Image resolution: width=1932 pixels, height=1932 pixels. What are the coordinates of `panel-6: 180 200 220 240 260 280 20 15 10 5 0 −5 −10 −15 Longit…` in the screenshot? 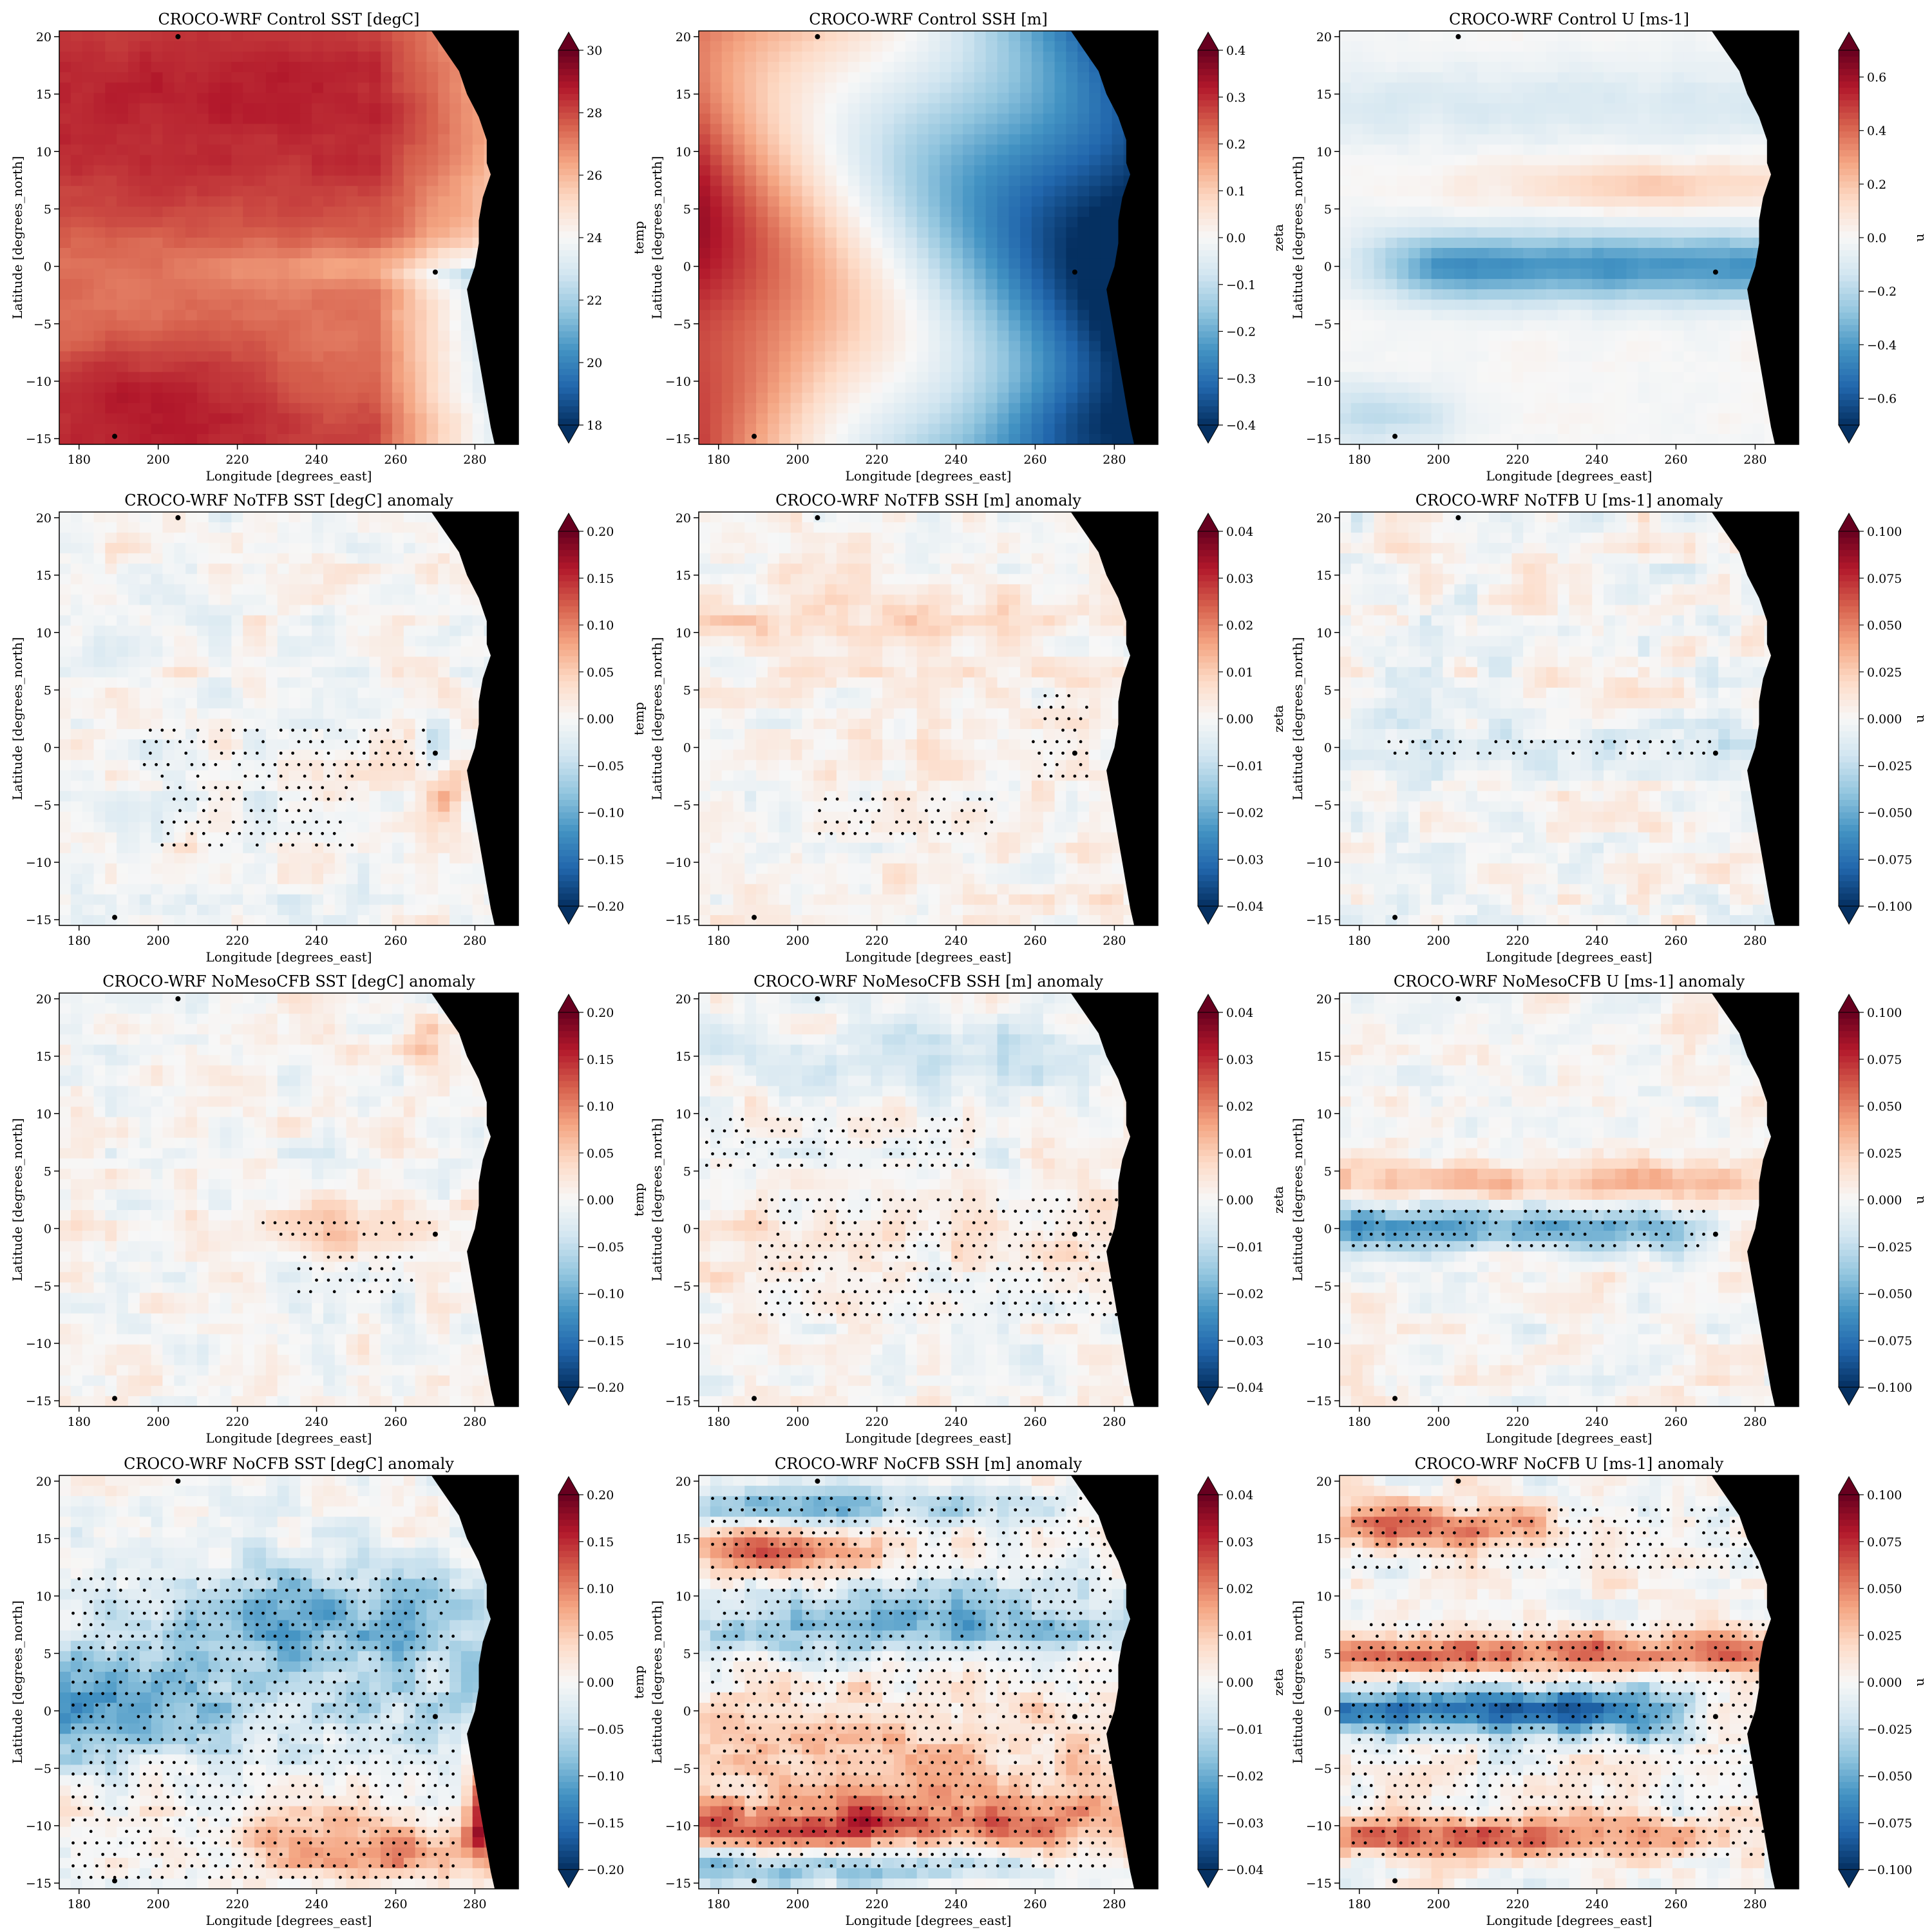 It's located at (1609, 728).